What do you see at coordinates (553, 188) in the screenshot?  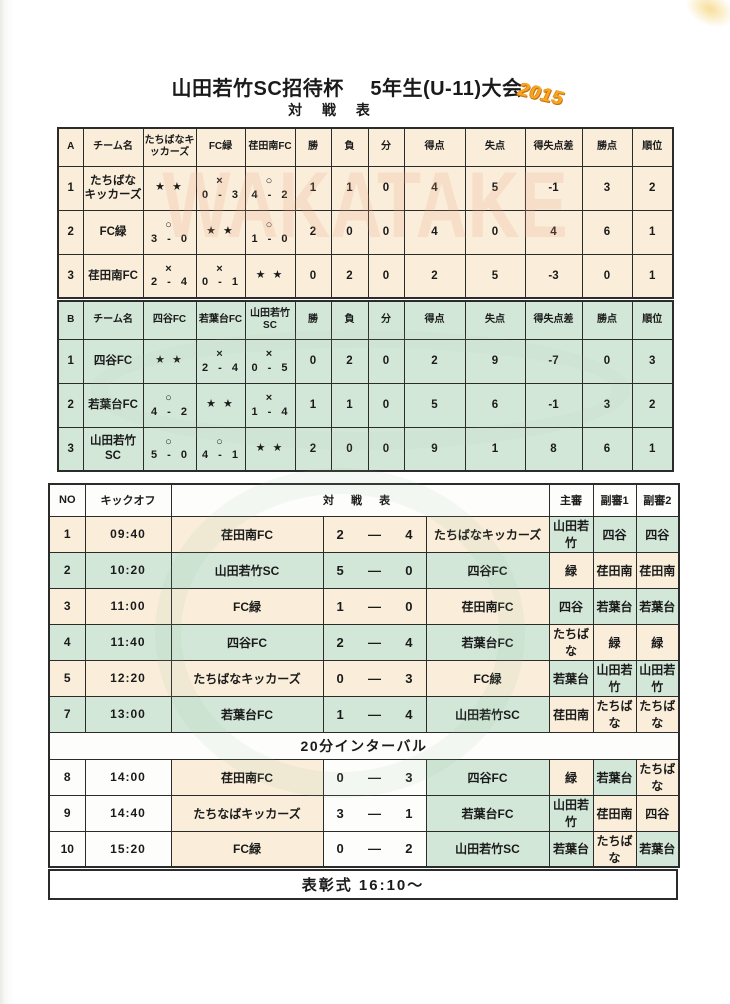 I see `goal-diff-value: -1` at bounding box center [553, 188].